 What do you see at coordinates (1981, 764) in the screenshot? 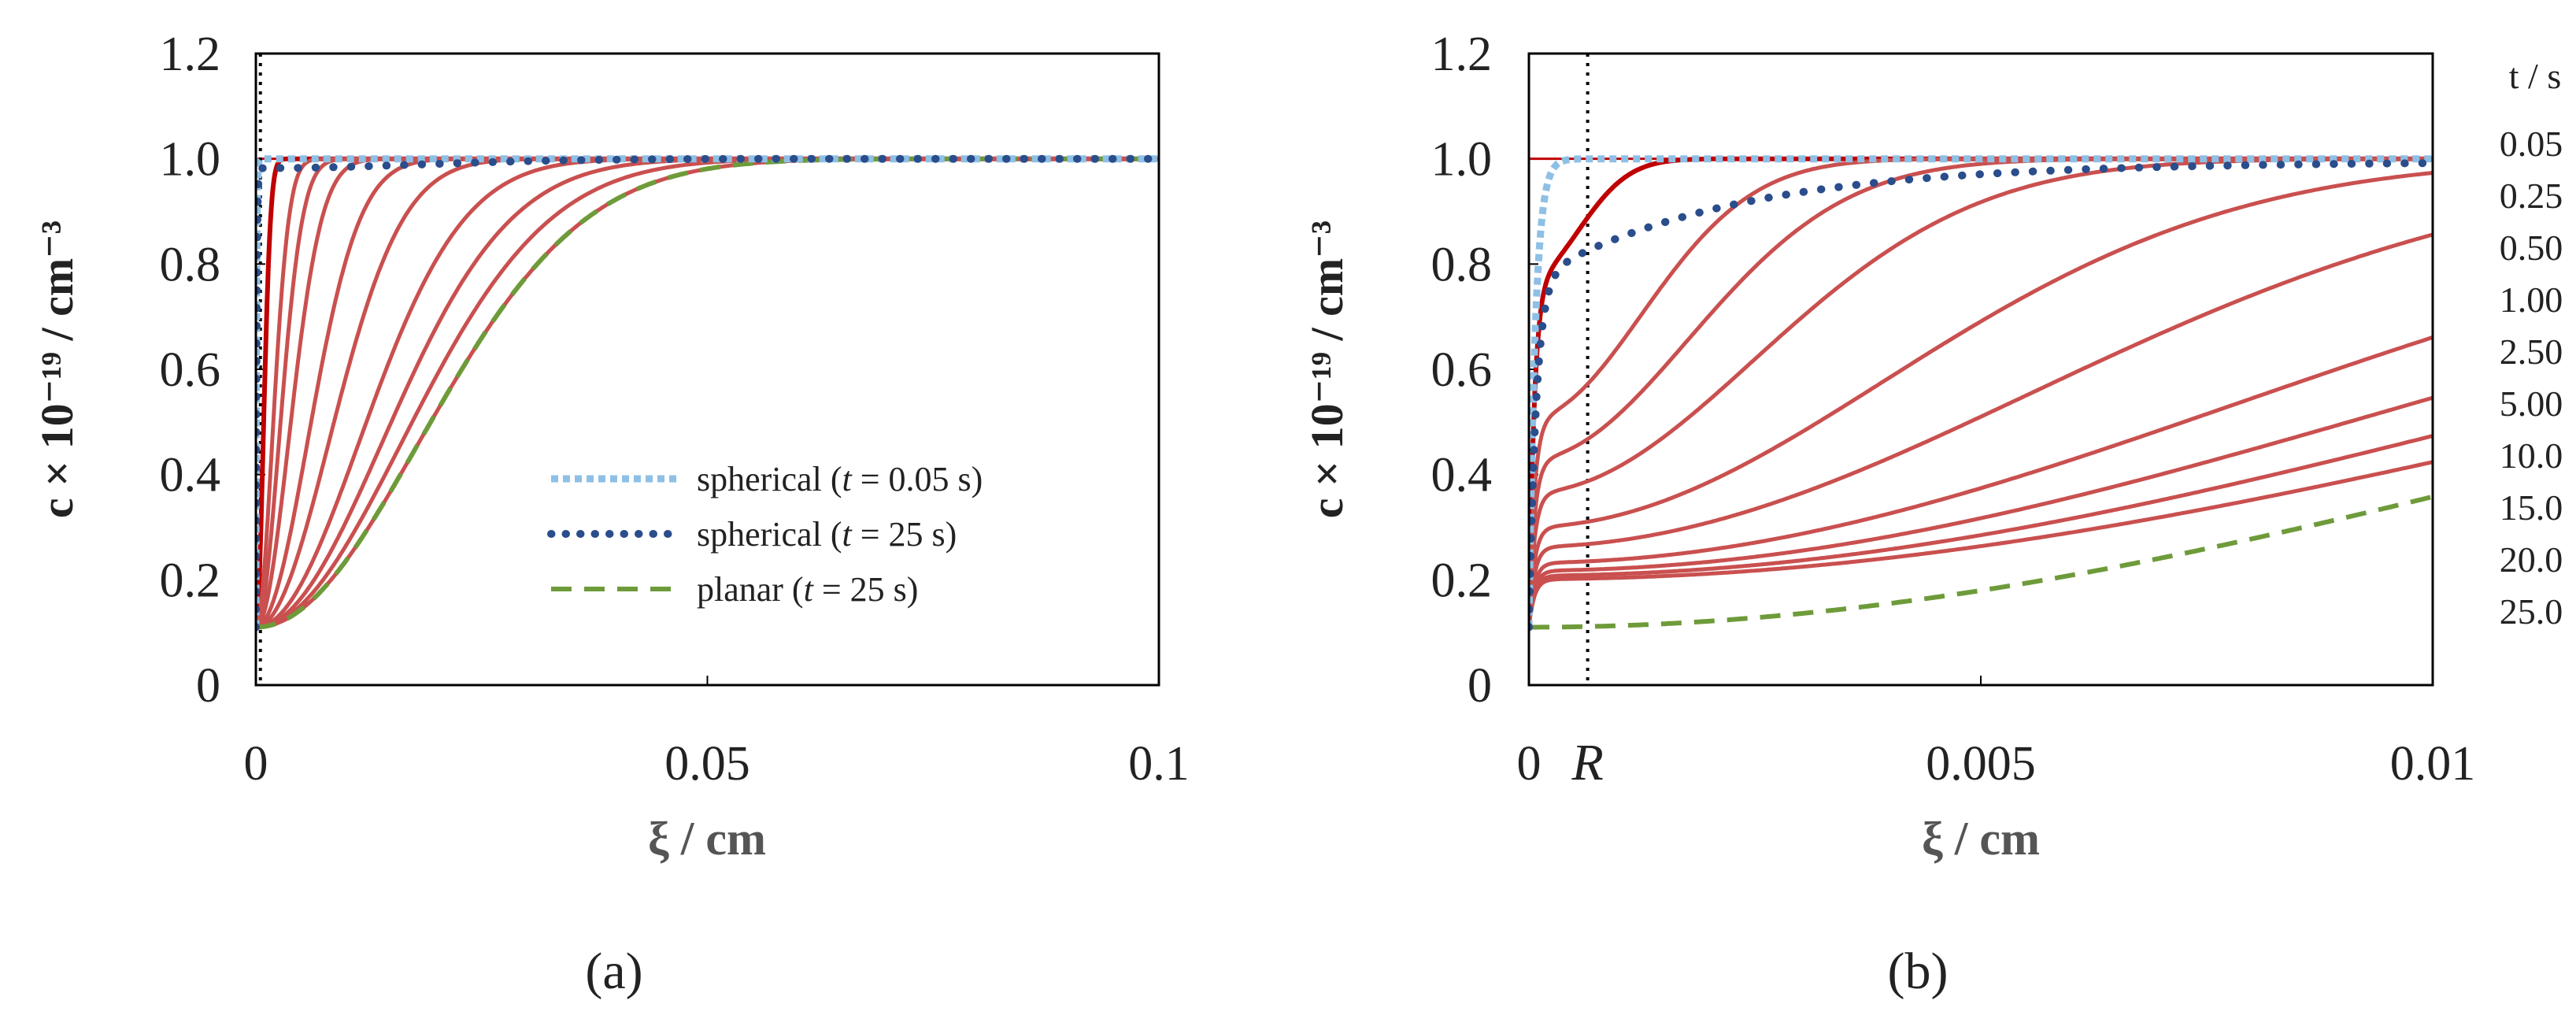
I see `x-tick-label: 0.005` at bounding box center [1981, 764].